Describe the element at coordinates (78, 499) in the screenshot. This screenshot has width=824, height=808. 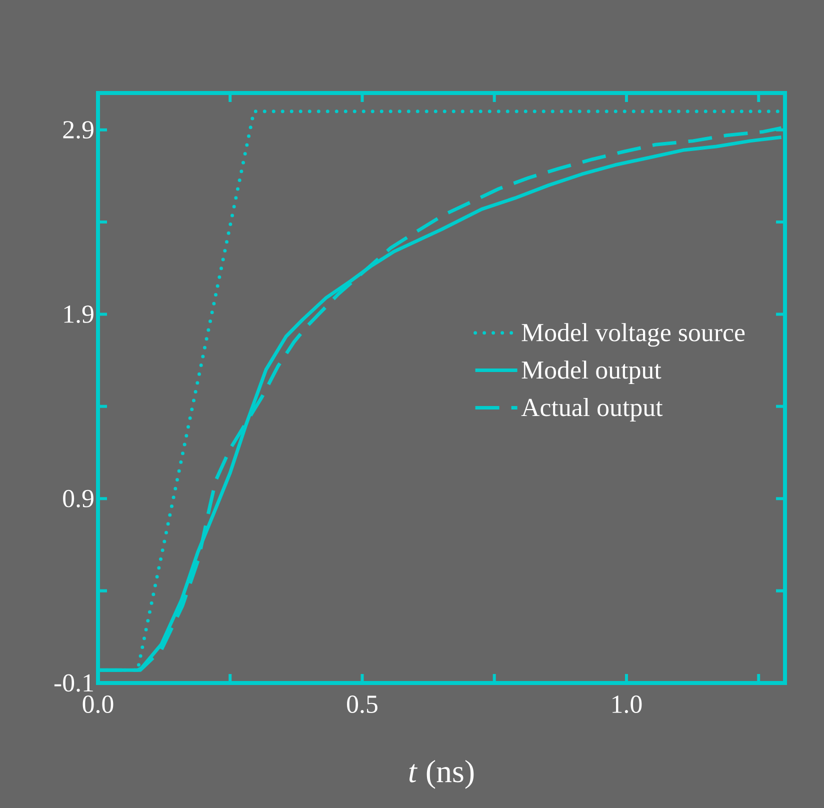
I see `y-tick-label: 0.9` at that location.